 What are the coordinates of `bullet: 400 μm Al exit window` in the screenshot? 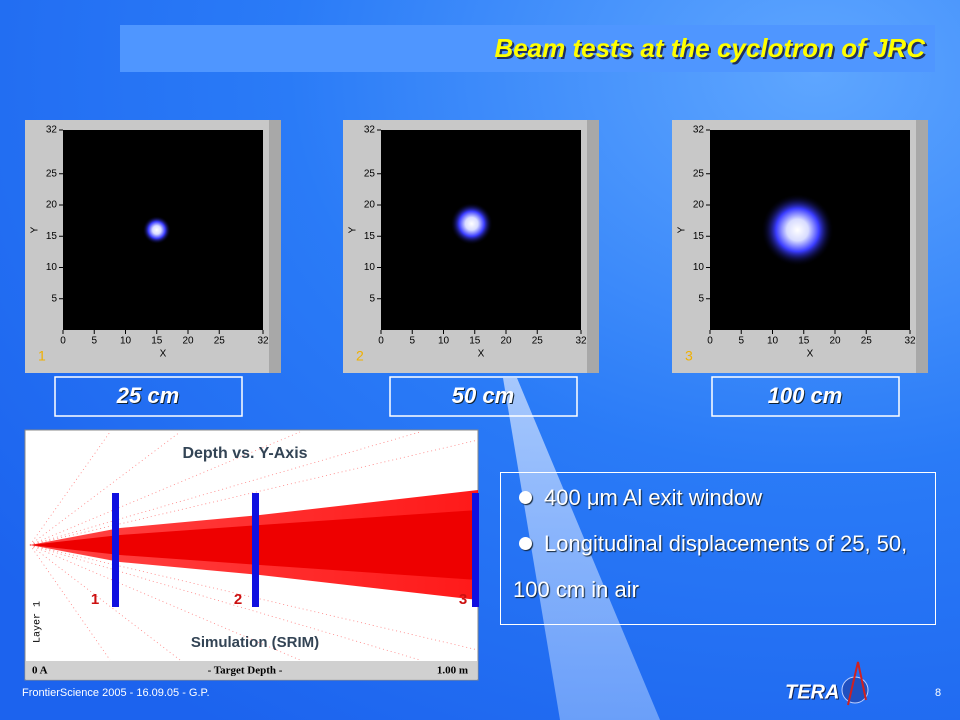 It's located at (710, 498).